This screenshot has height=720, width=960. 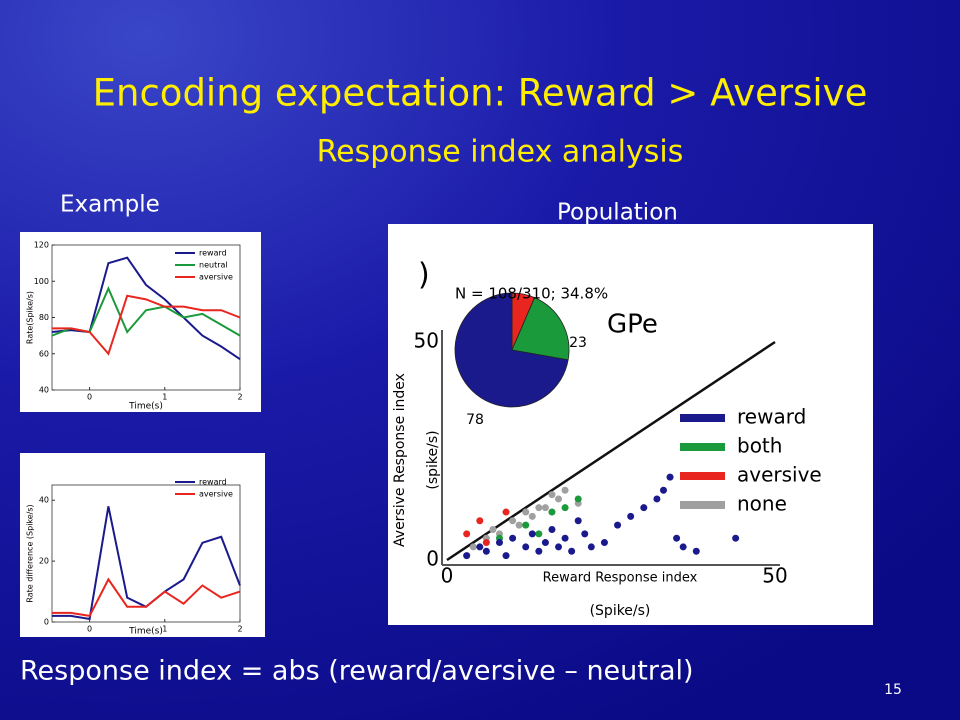 What do you see at coordinates (759, 446) in the screenshot?
I see `legend-label: both` at bounding box center [759, 446].